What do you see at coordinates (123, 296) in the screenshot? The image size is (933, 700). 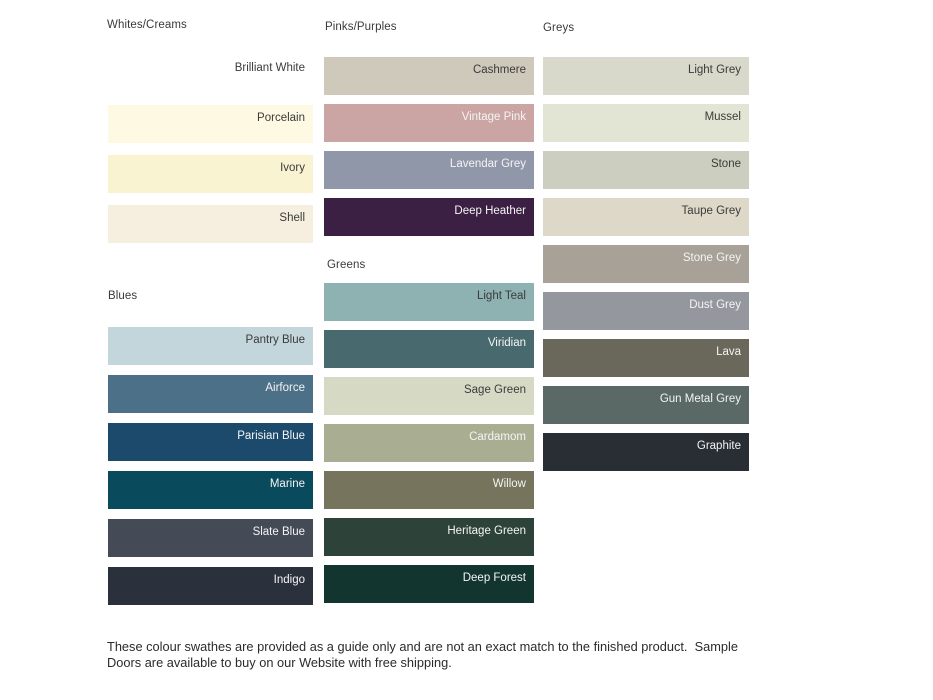 I see `section-heading-blues: Blues` at bounding box center [123, 296].